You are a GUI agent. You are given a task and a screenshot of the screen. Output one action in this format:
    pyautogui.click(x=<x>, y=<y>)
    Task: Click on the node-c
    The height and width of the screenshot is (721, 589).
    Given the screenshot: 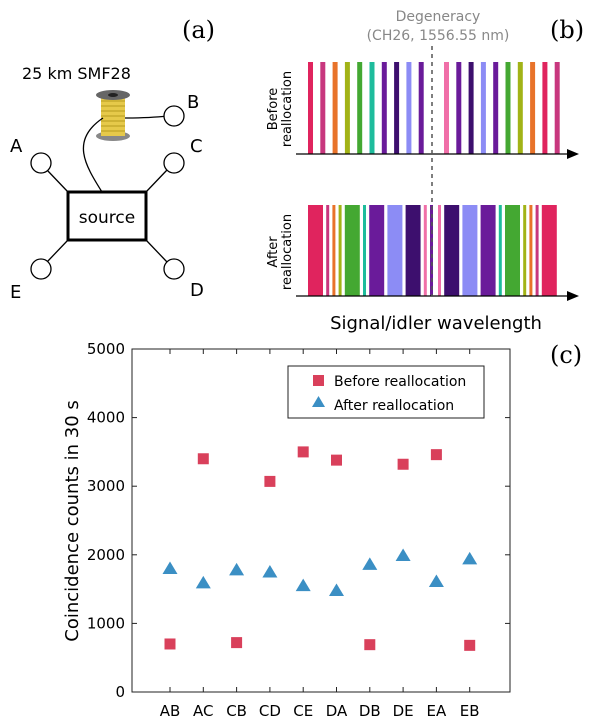 What is the action you would take?
    pyautogui.click(x=174, y=163)
    